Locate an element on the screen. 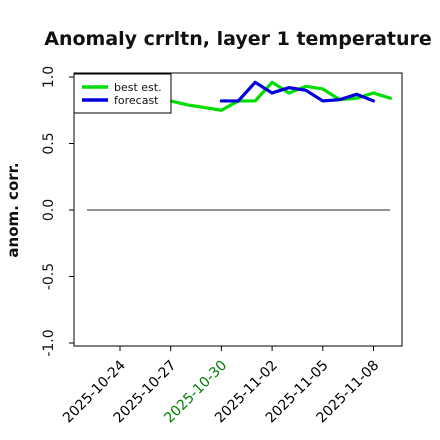 Image resolution: width=440 pixels, height=440 pixels. legend-box is located at coordinates (122, 93).